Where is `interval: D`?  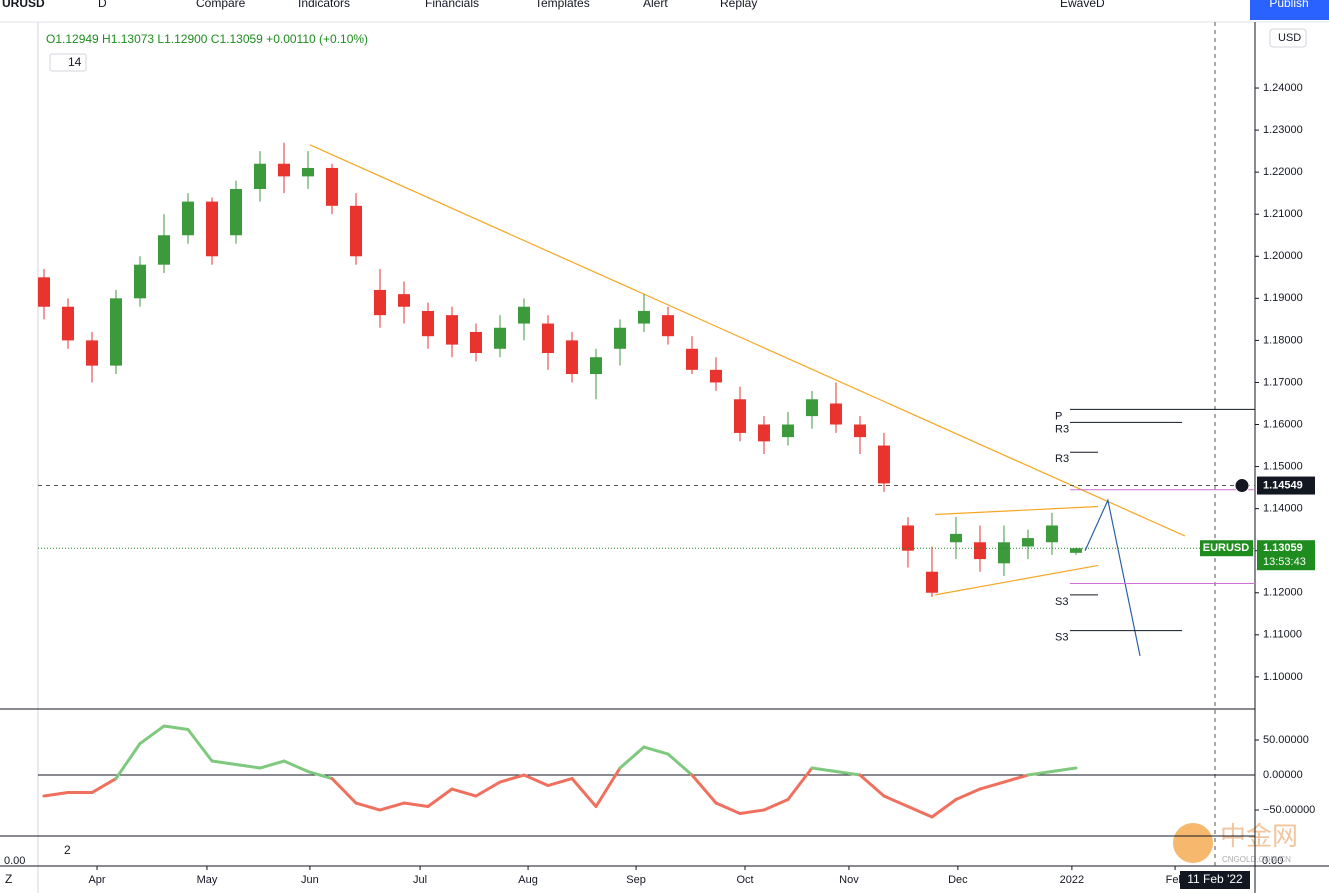 interval: D is located at coordinates (102, 5).